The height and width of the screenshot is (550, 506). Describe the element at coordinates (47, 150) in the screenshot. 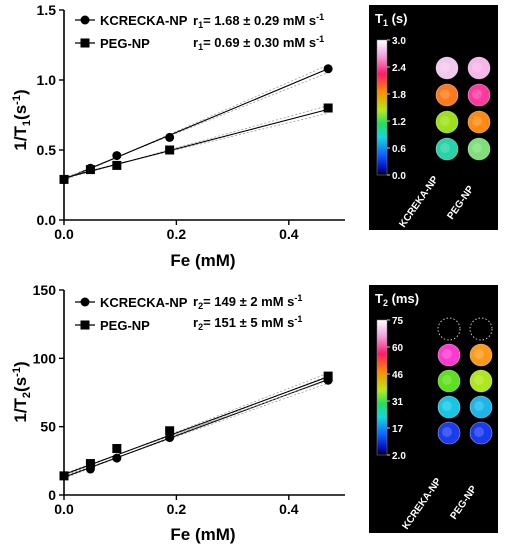

I see `y-tick-label: 0.5` at that location.